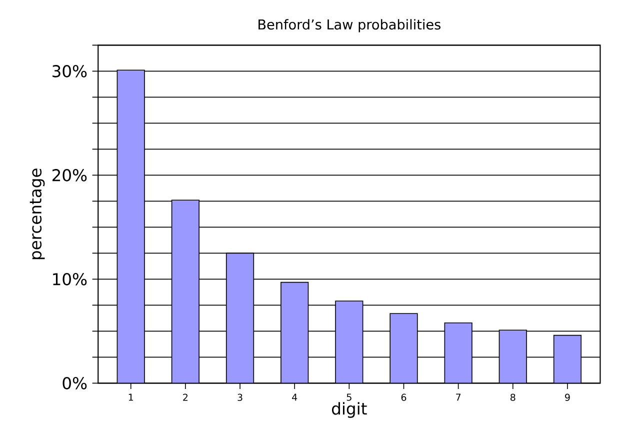 Image resolution: width=618 pixels, height=441 pixels. Describe the element at coordinates (349, 410) in the screenshot. I see `x-axis-title: digit` at that location.